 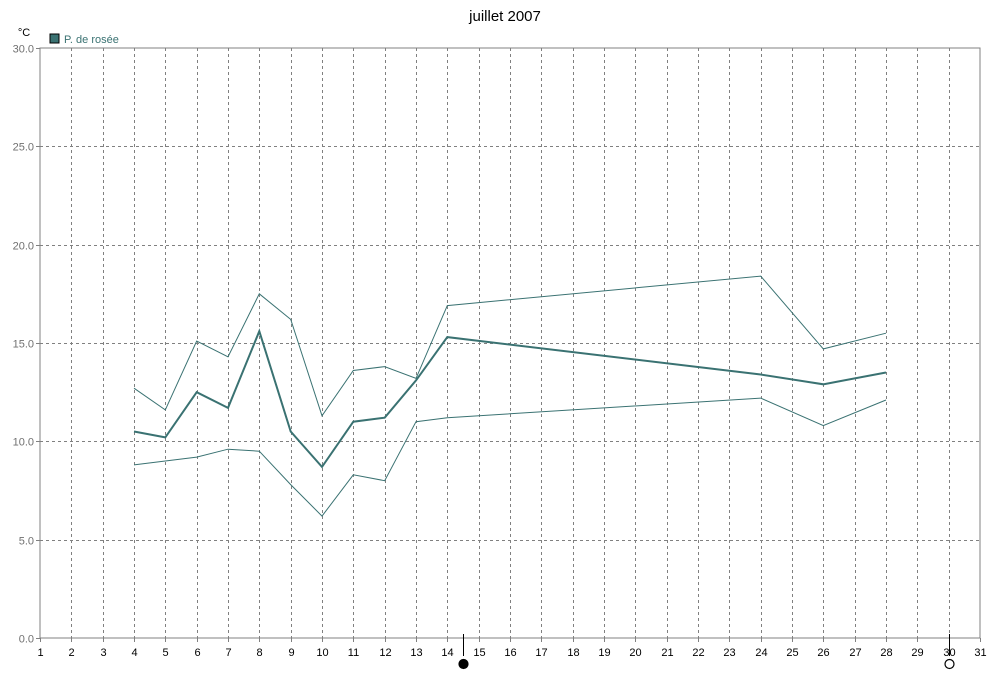 What do you see at coordinates (980, 653) in the screenshot?
I see `x-tick-label: 31` at bounding box center [980, 653].